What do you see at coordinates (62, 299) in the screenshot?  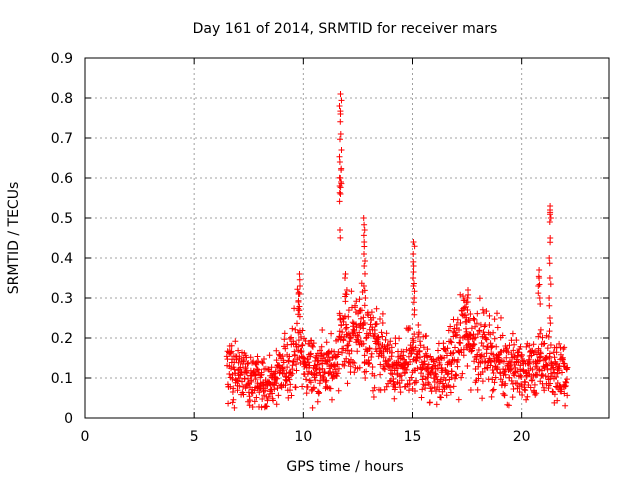 I see `y-tick-label: 0.3` at bounding box center [62, 299].